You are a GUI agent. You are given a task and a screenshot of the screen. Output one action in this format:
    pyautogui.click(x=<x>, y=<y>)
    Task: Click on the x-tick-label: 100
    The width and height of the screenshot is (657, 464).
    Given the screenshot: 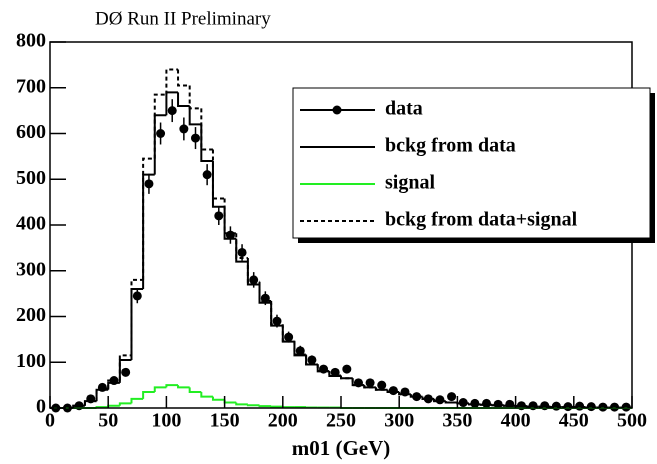 What is the action you would take?
    pyautogui.click(x=166, y=421)
    